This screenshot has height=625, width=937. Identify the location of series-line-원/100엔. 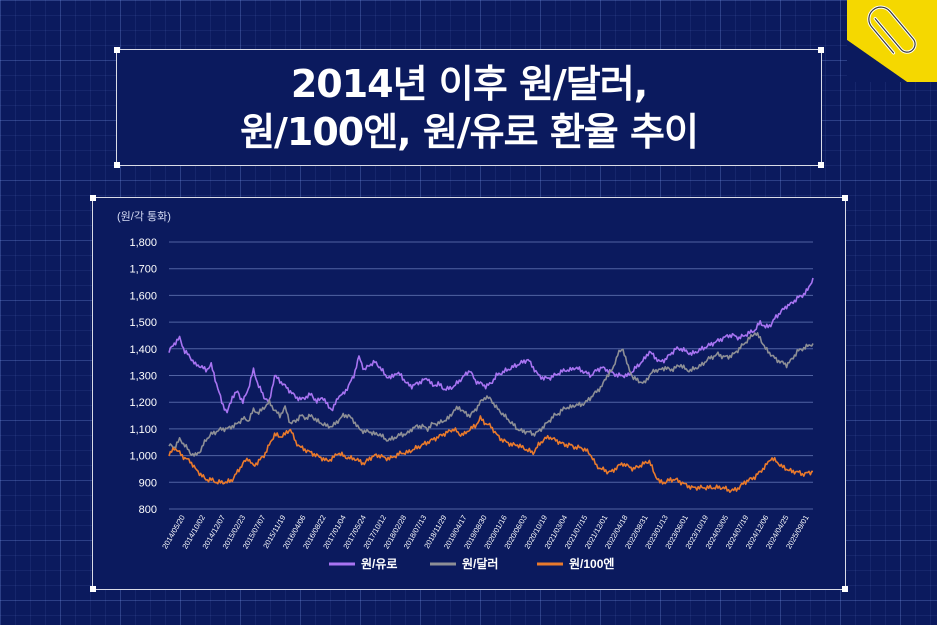
(491, 454).